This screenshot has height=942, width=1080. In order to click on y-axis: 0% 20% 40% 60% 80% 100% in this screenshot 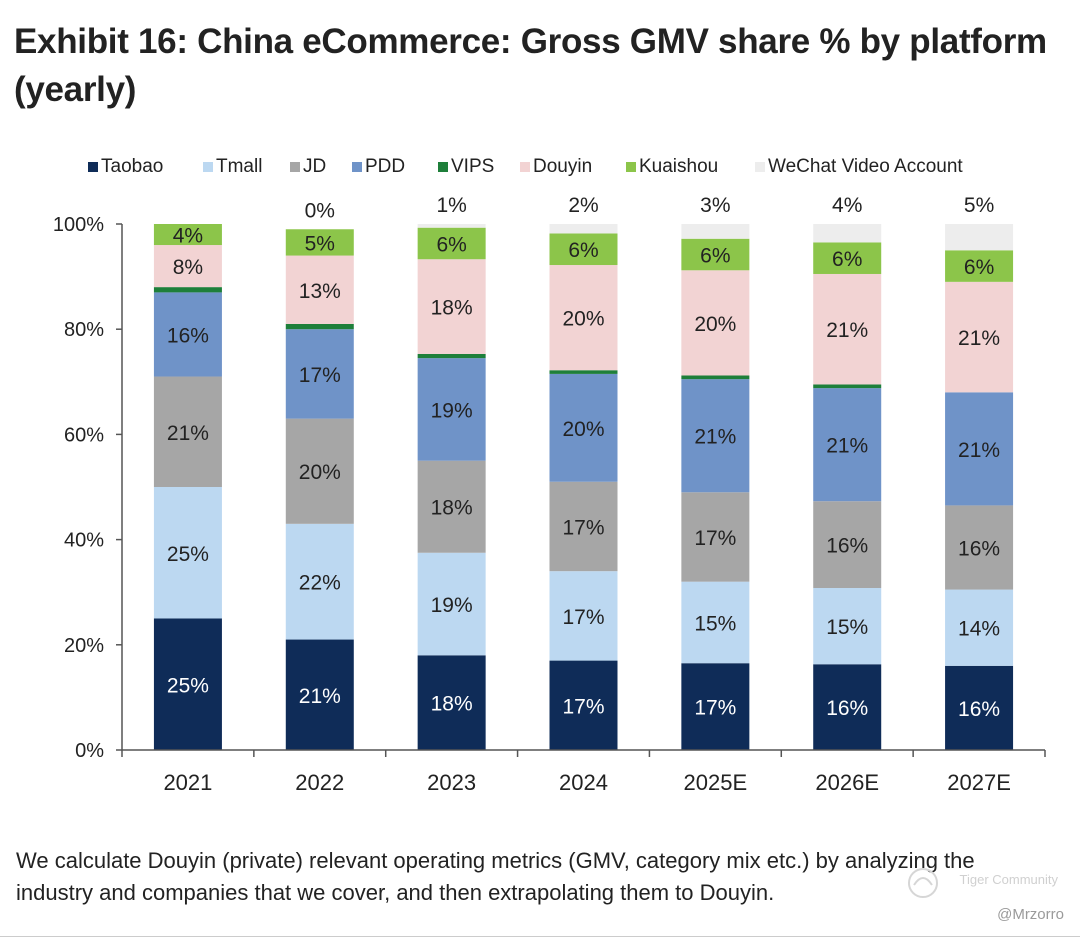, I will do `click(88, 488)`.